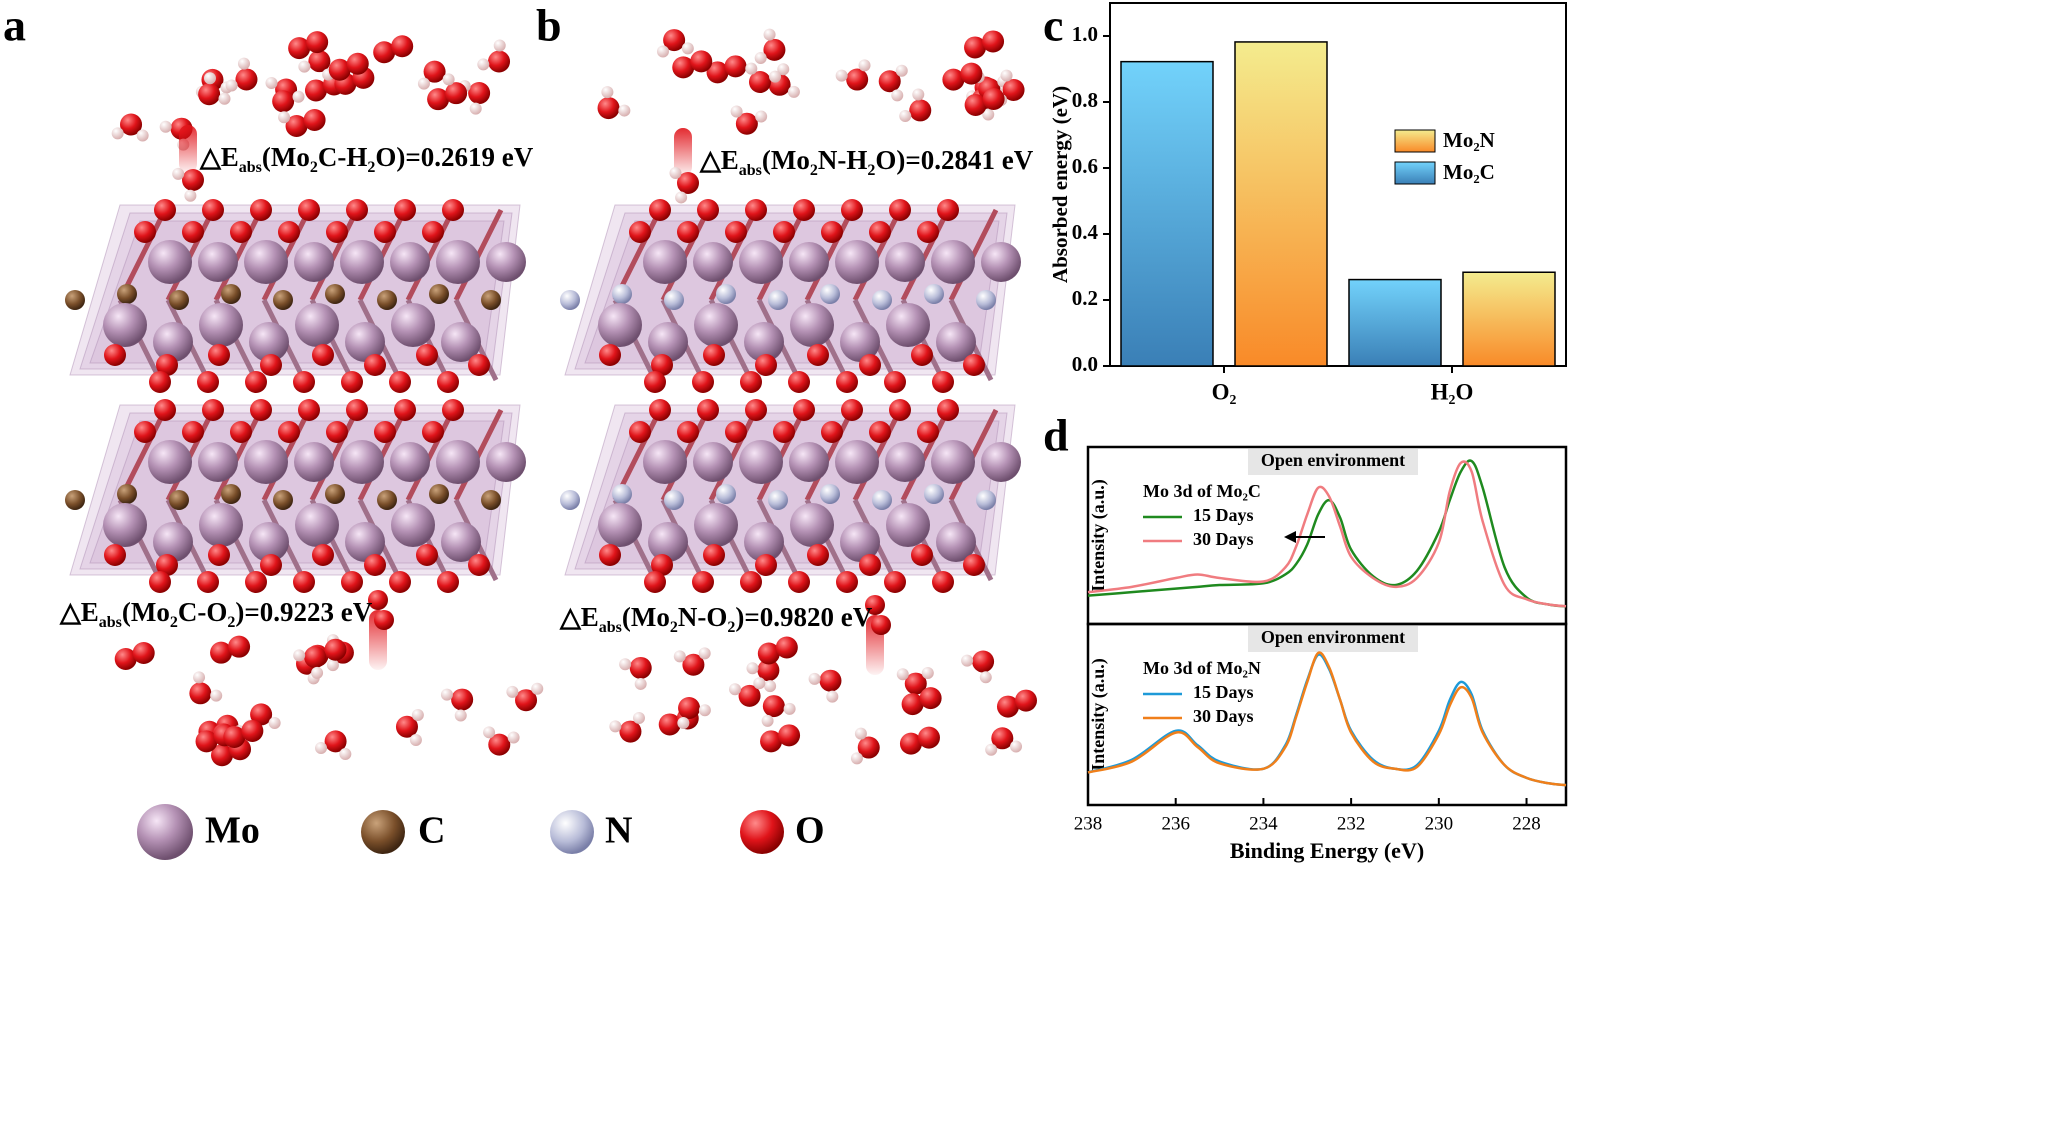 This screenshot has height=1134, width=2051. I want to click on legend-label: 15 Days, so click(1223, 515).